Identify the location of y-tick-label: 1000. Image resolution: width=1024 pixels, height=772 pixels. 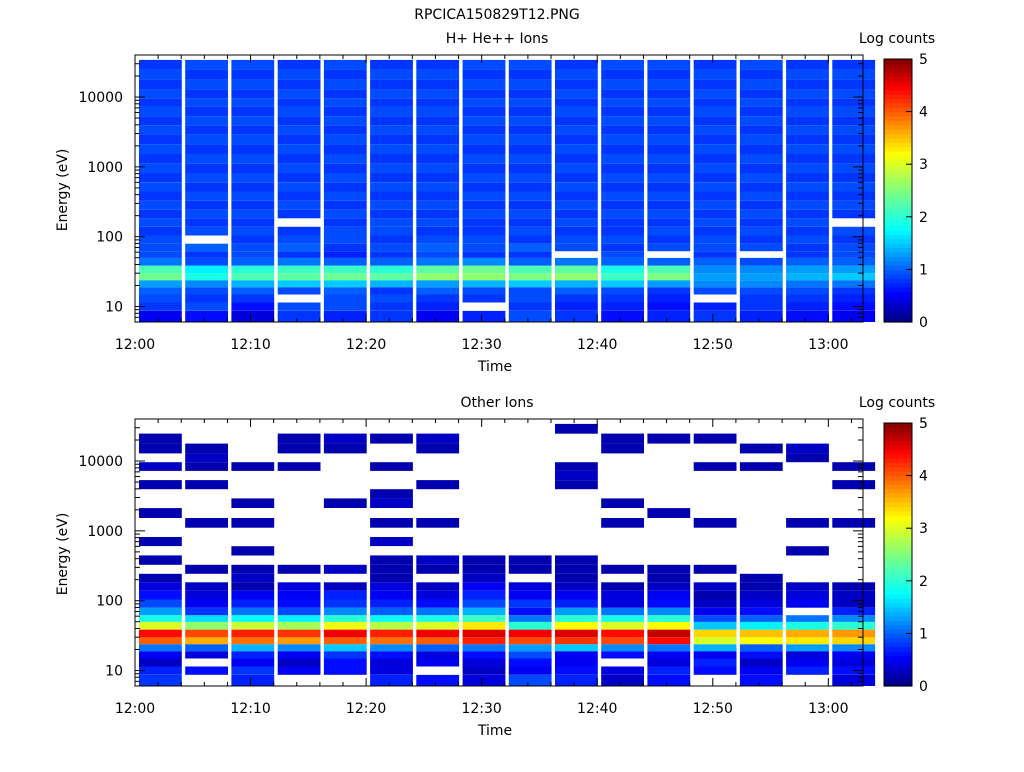
(105, 168).